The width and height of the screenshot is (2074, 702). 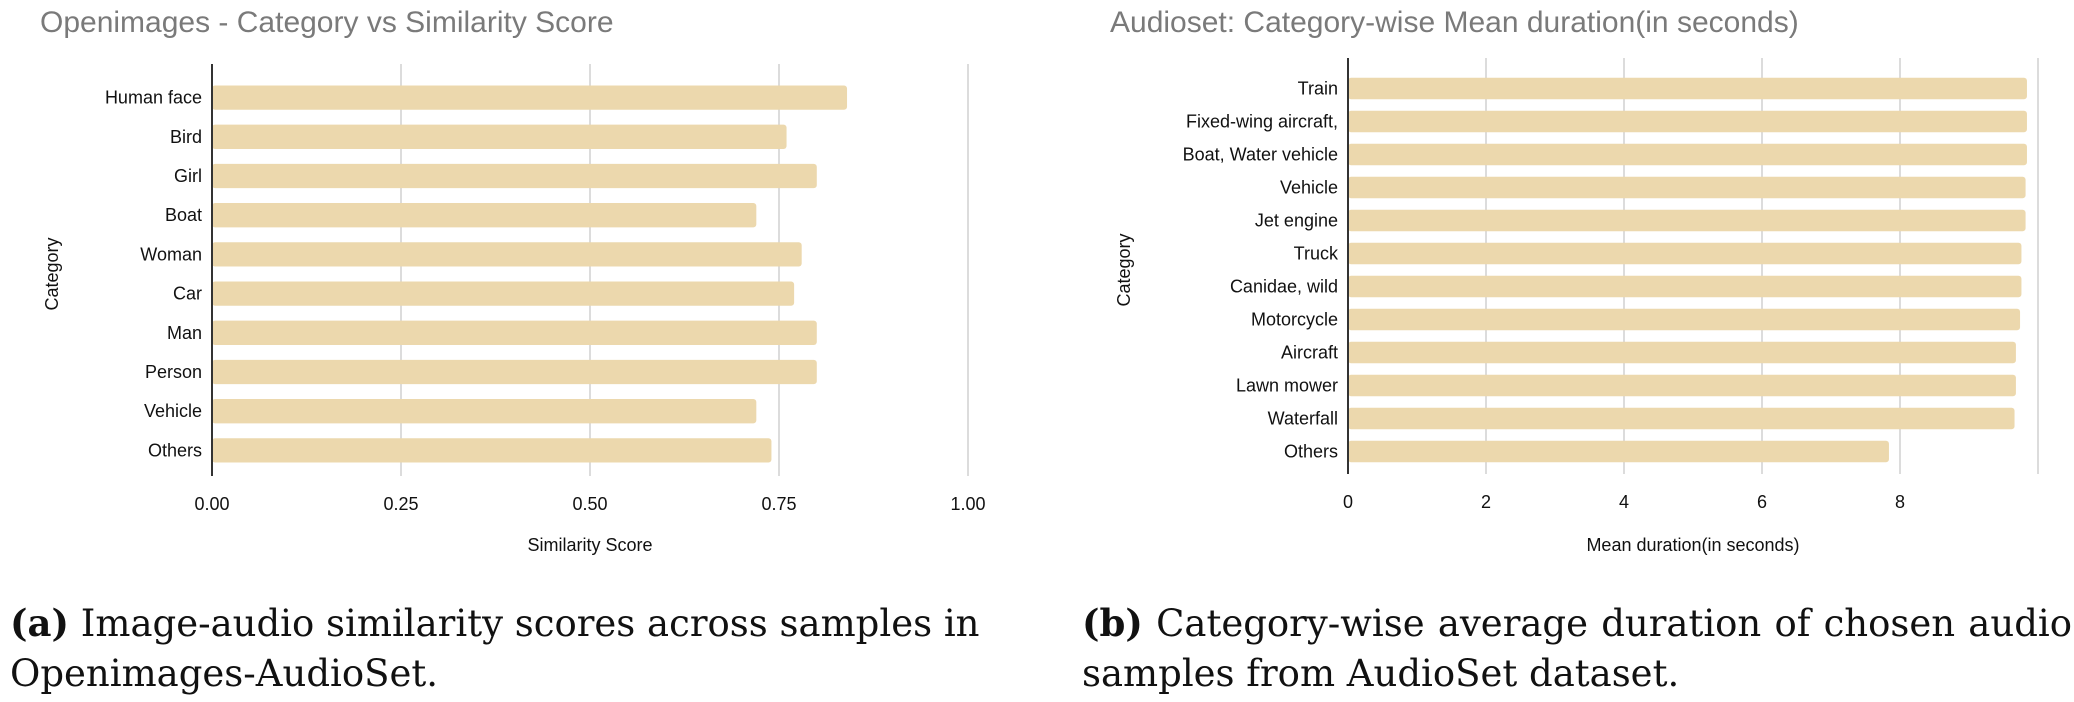 What do you see at coordinates (1303, 419) in the screenshot?
I see `category-label: Waterfall` at bounding box center [1303, 419].